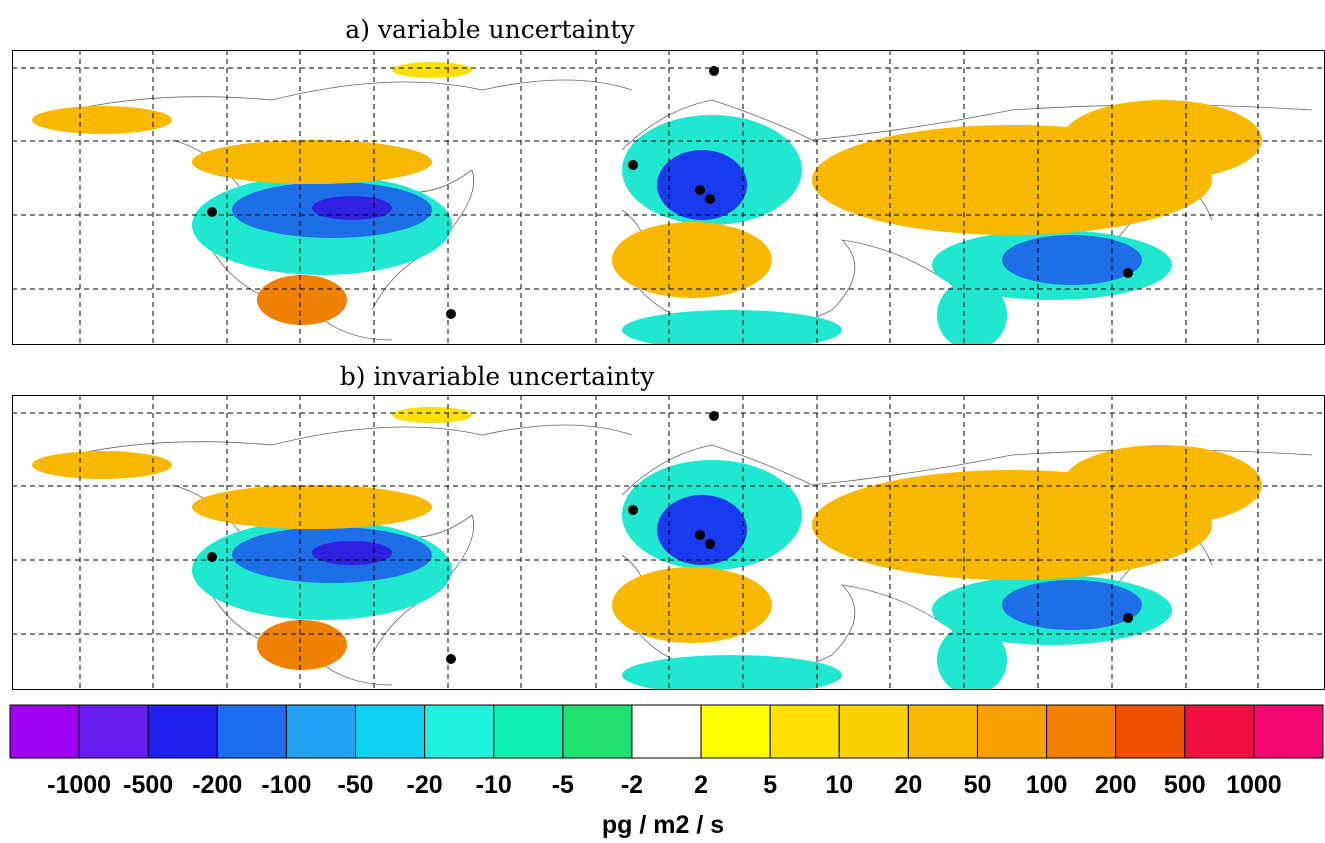  I want to click on colorbar-unit: pg / m2 / s, so click(663, 825).